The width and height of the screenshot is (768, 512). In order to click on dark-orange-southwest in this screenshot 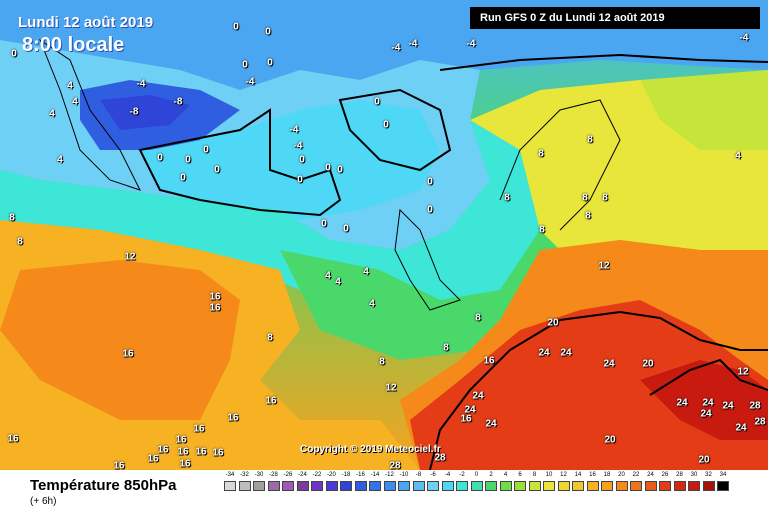, I will do `click(120, 340)`.